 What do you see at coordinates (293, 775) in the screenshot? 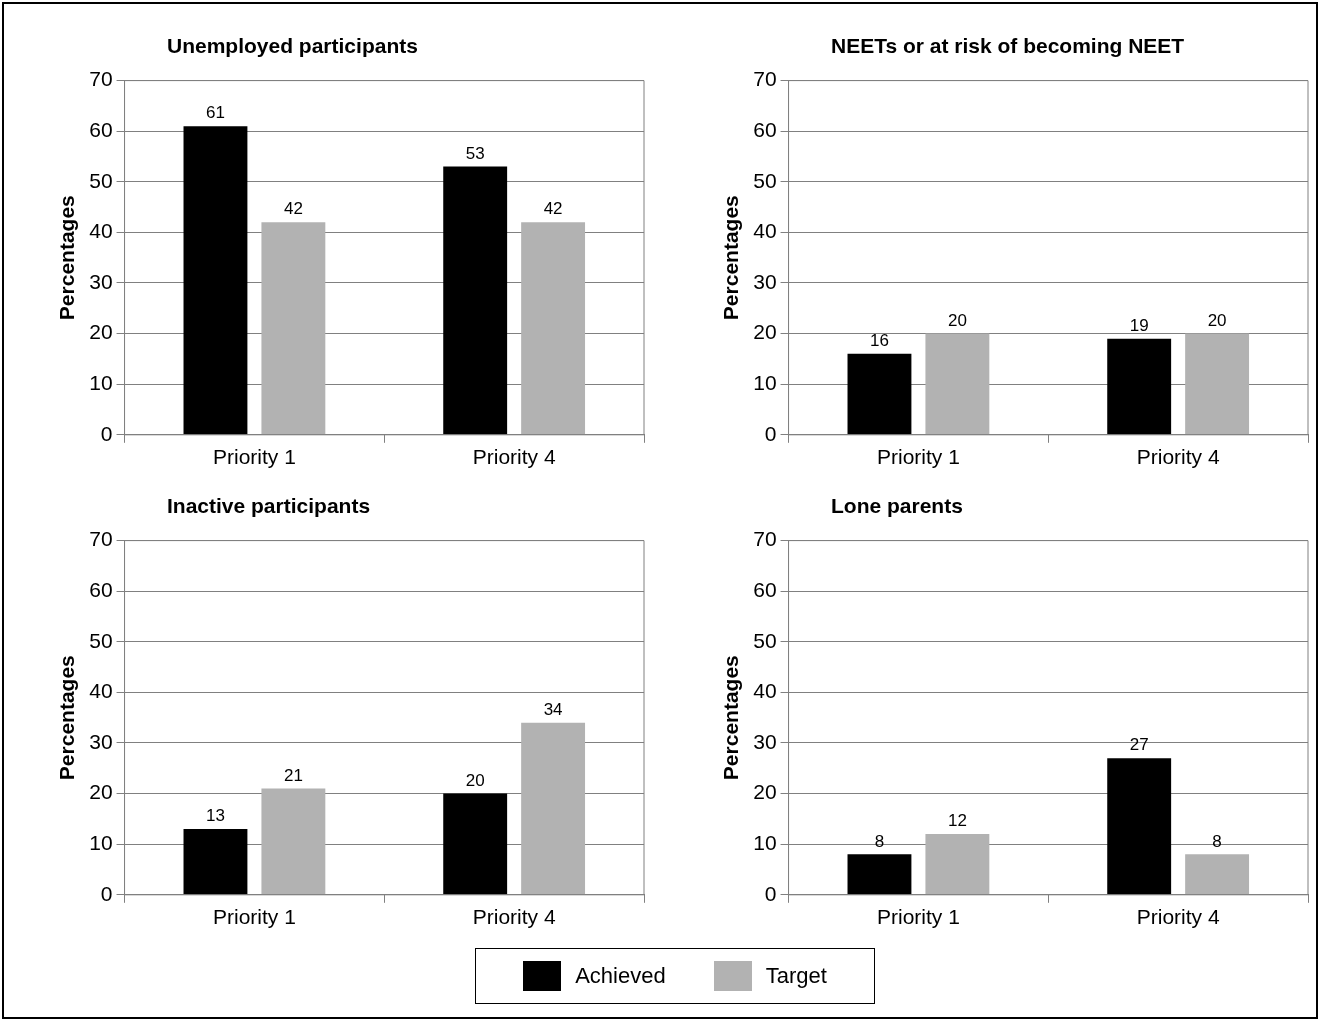
I see `data-label: 21` at bounding box center [293, 775].